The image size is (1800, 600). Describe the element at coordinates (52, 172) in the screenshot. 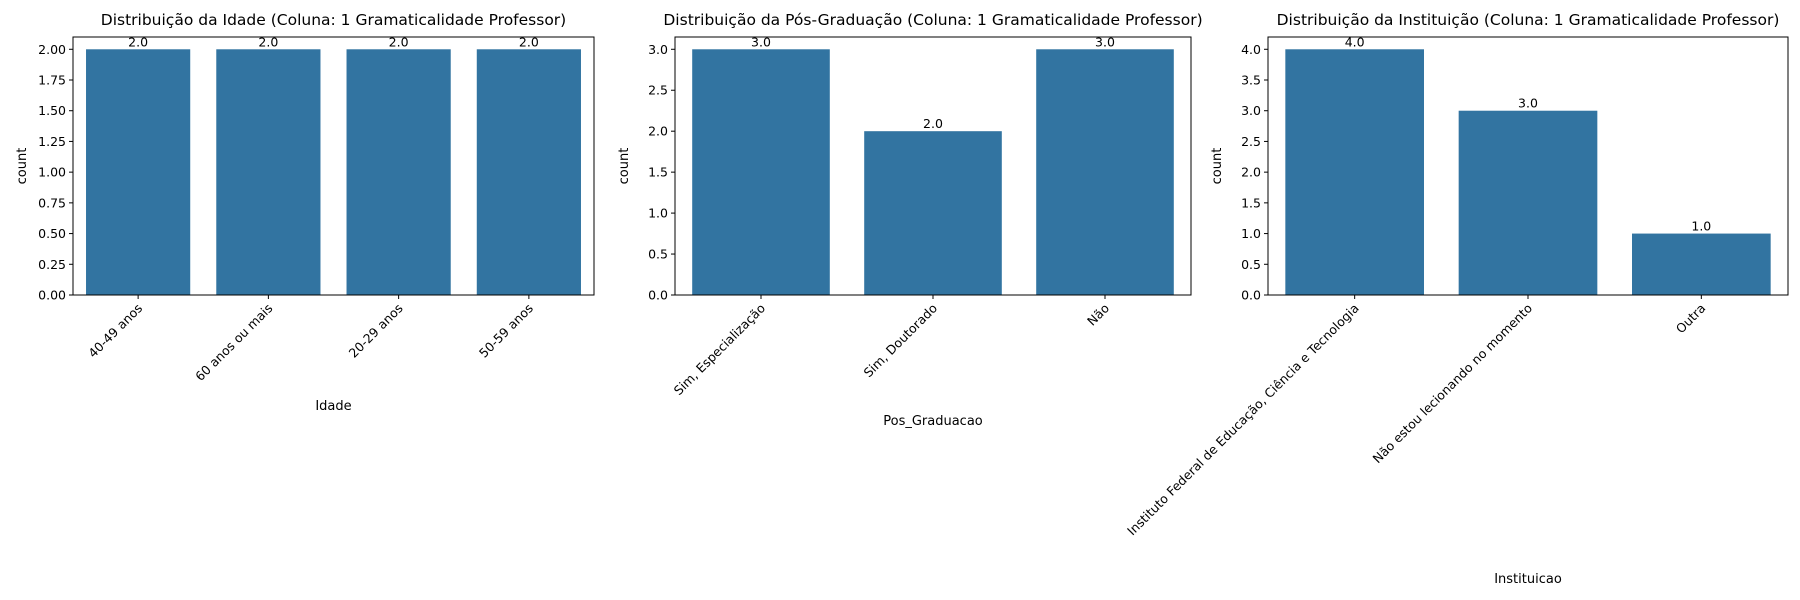

I see `y-tick-label: 1.00` at that location.